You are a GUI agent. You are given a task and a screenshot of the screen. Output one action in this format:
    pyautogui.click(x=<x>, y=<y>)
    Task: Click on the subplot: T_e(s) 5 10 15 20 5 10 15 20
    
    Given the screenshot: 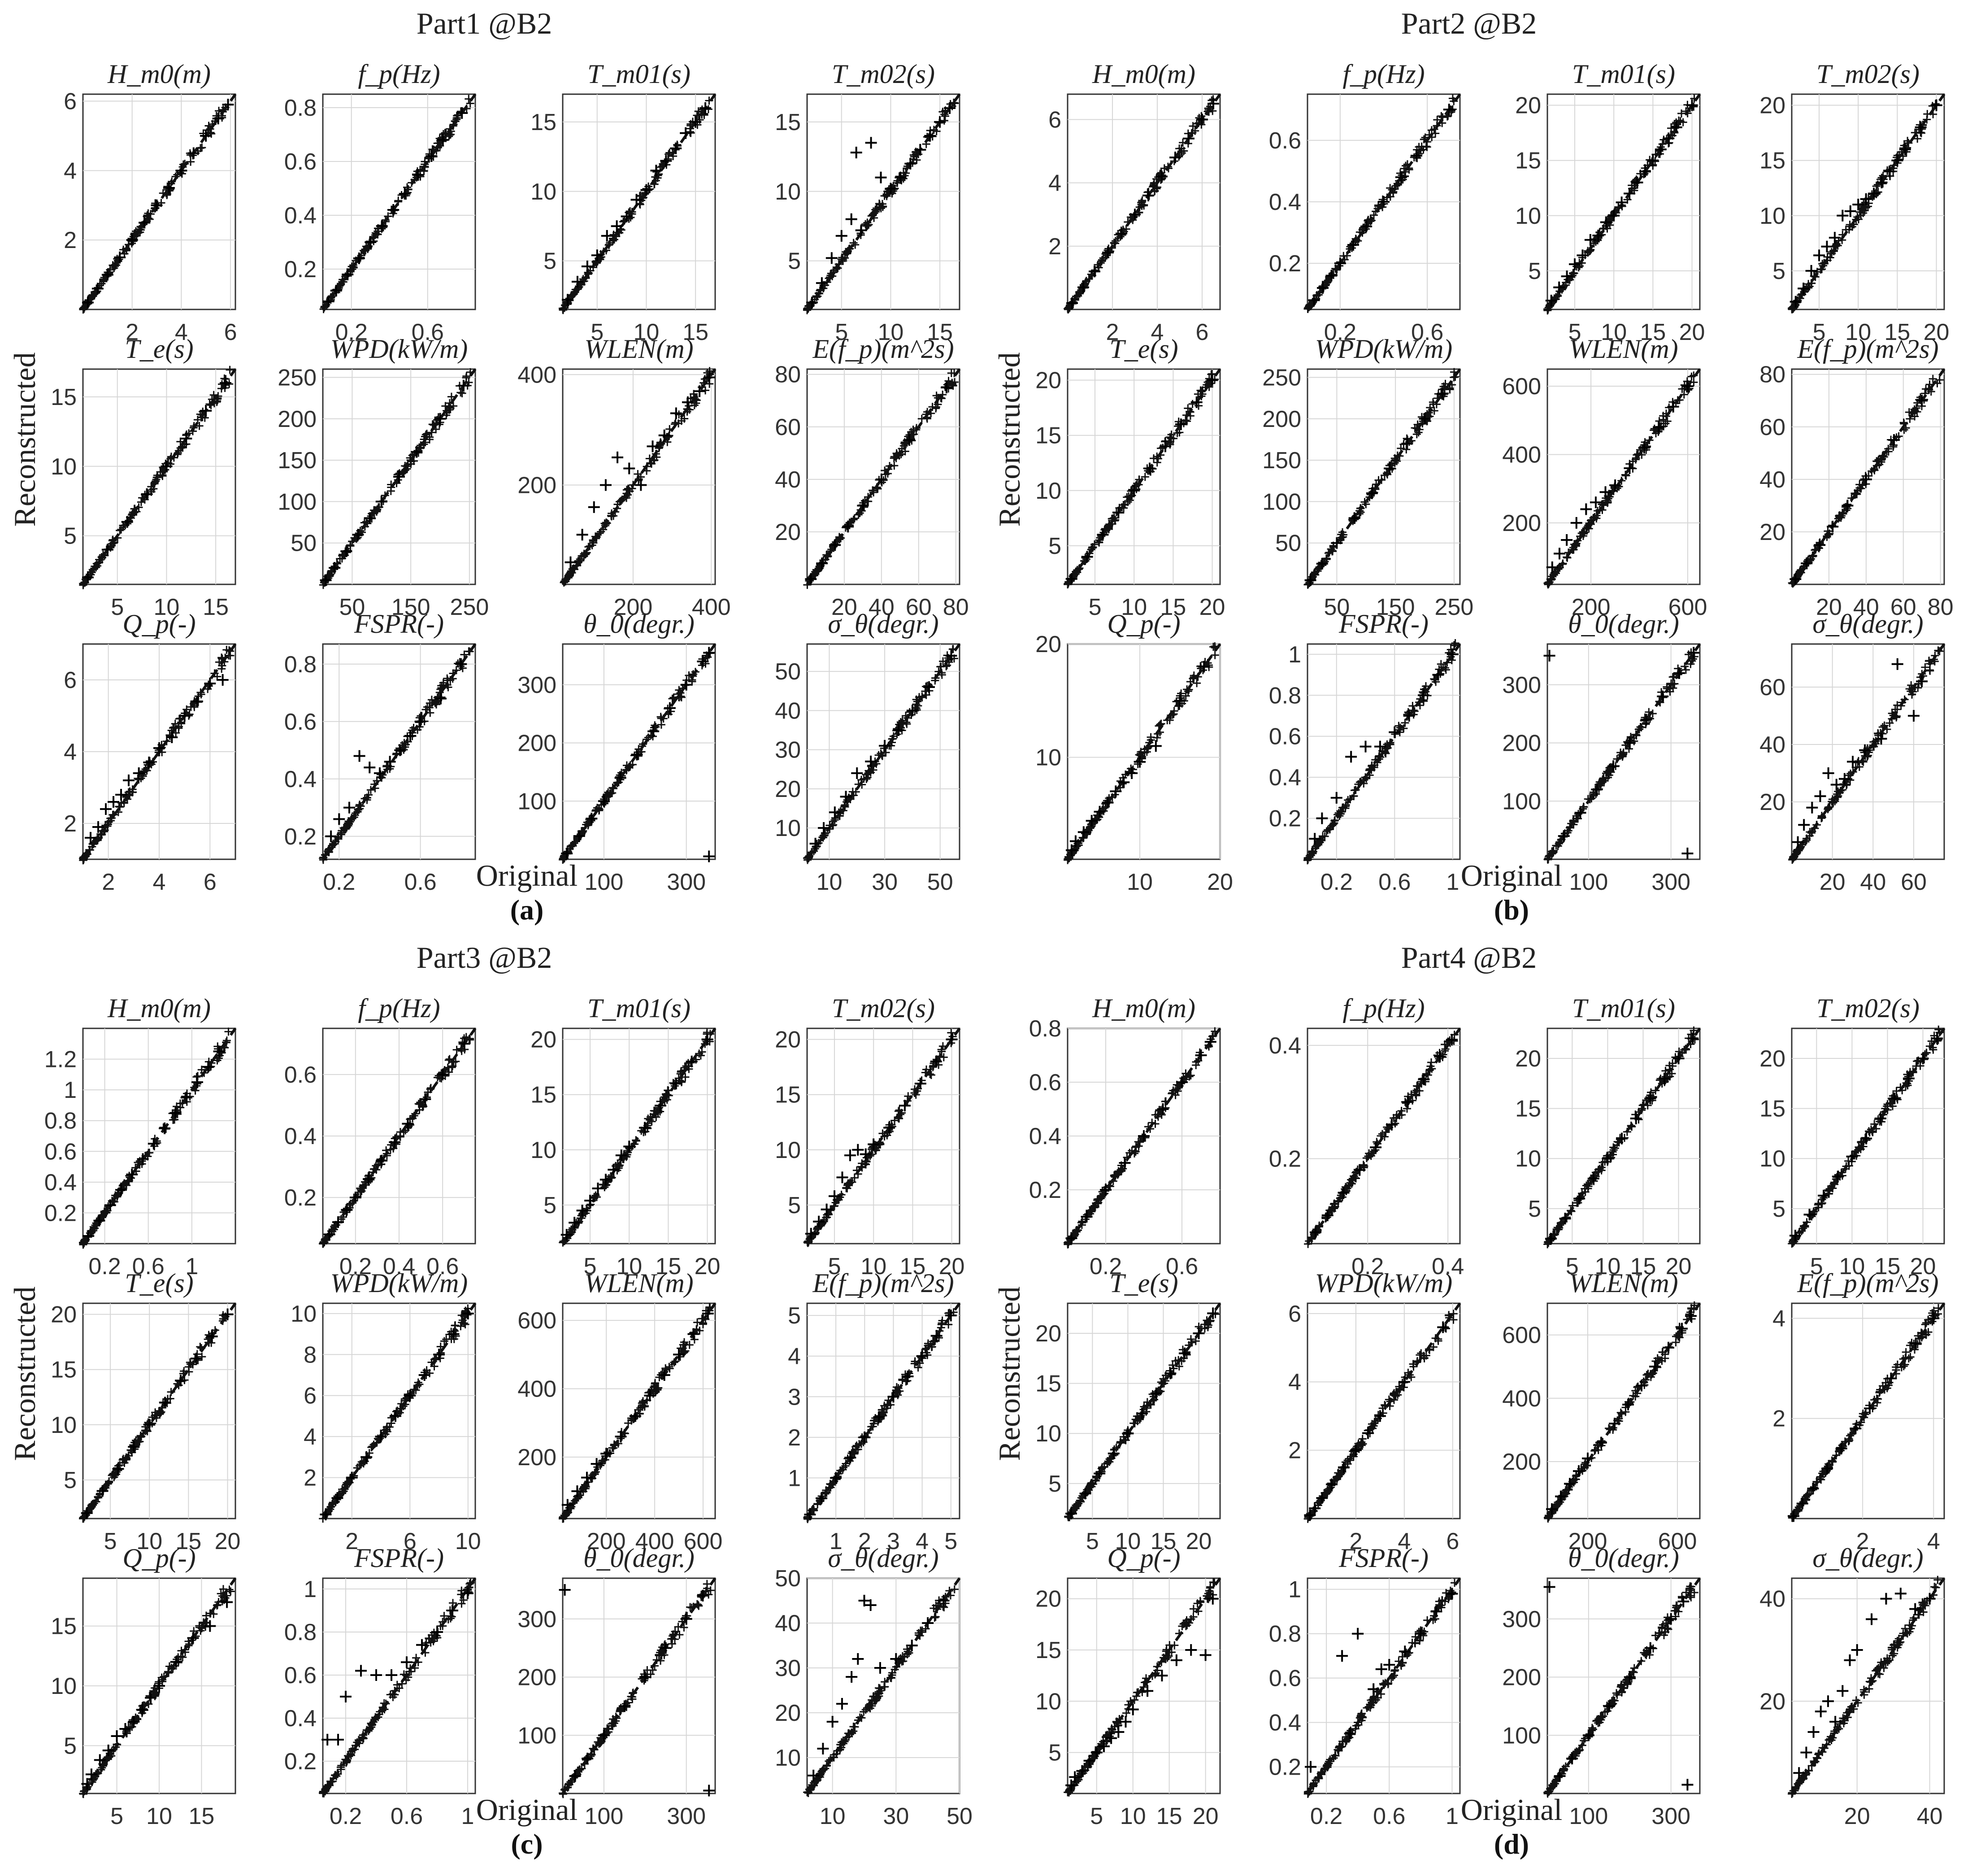 What is the action you would take?
    pyautogui.click(x=1130, y=477)
    